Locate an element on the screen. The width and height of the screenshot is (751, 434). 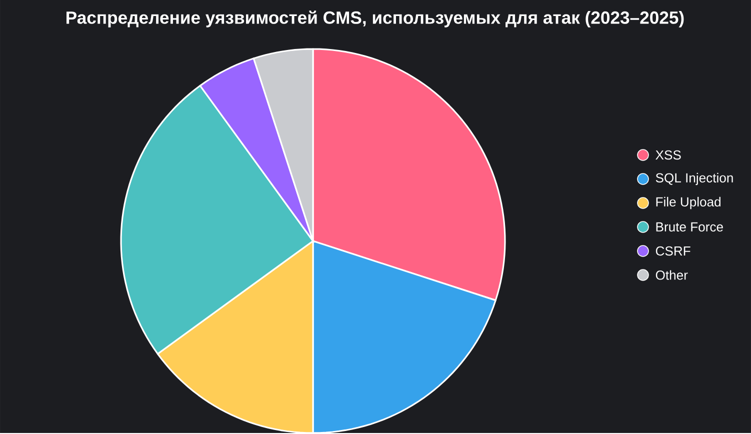
legend-label: File Upload is located at coordinates (688, 203).